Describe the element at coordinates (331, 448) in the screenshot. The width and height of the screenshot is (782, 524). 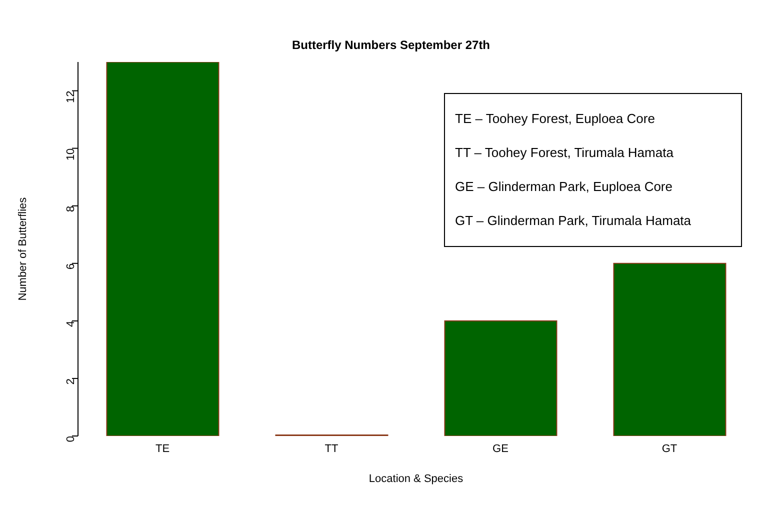
I see `x-tick-label: TT` at that location.